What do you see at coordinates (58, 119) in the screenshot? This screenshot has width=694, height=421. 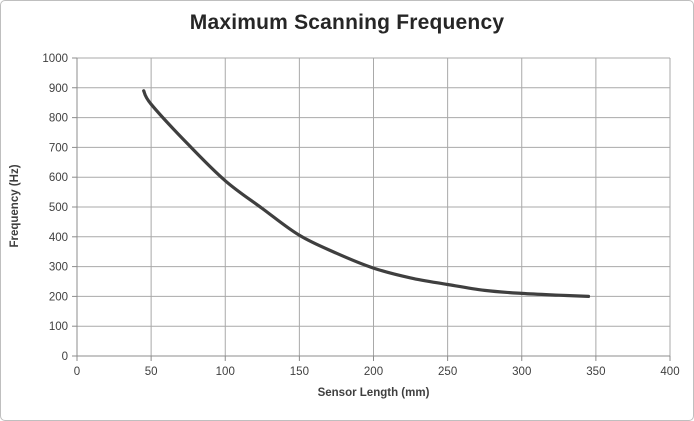 I see `y-tick-label: 800` at bounding box center [58, 119].